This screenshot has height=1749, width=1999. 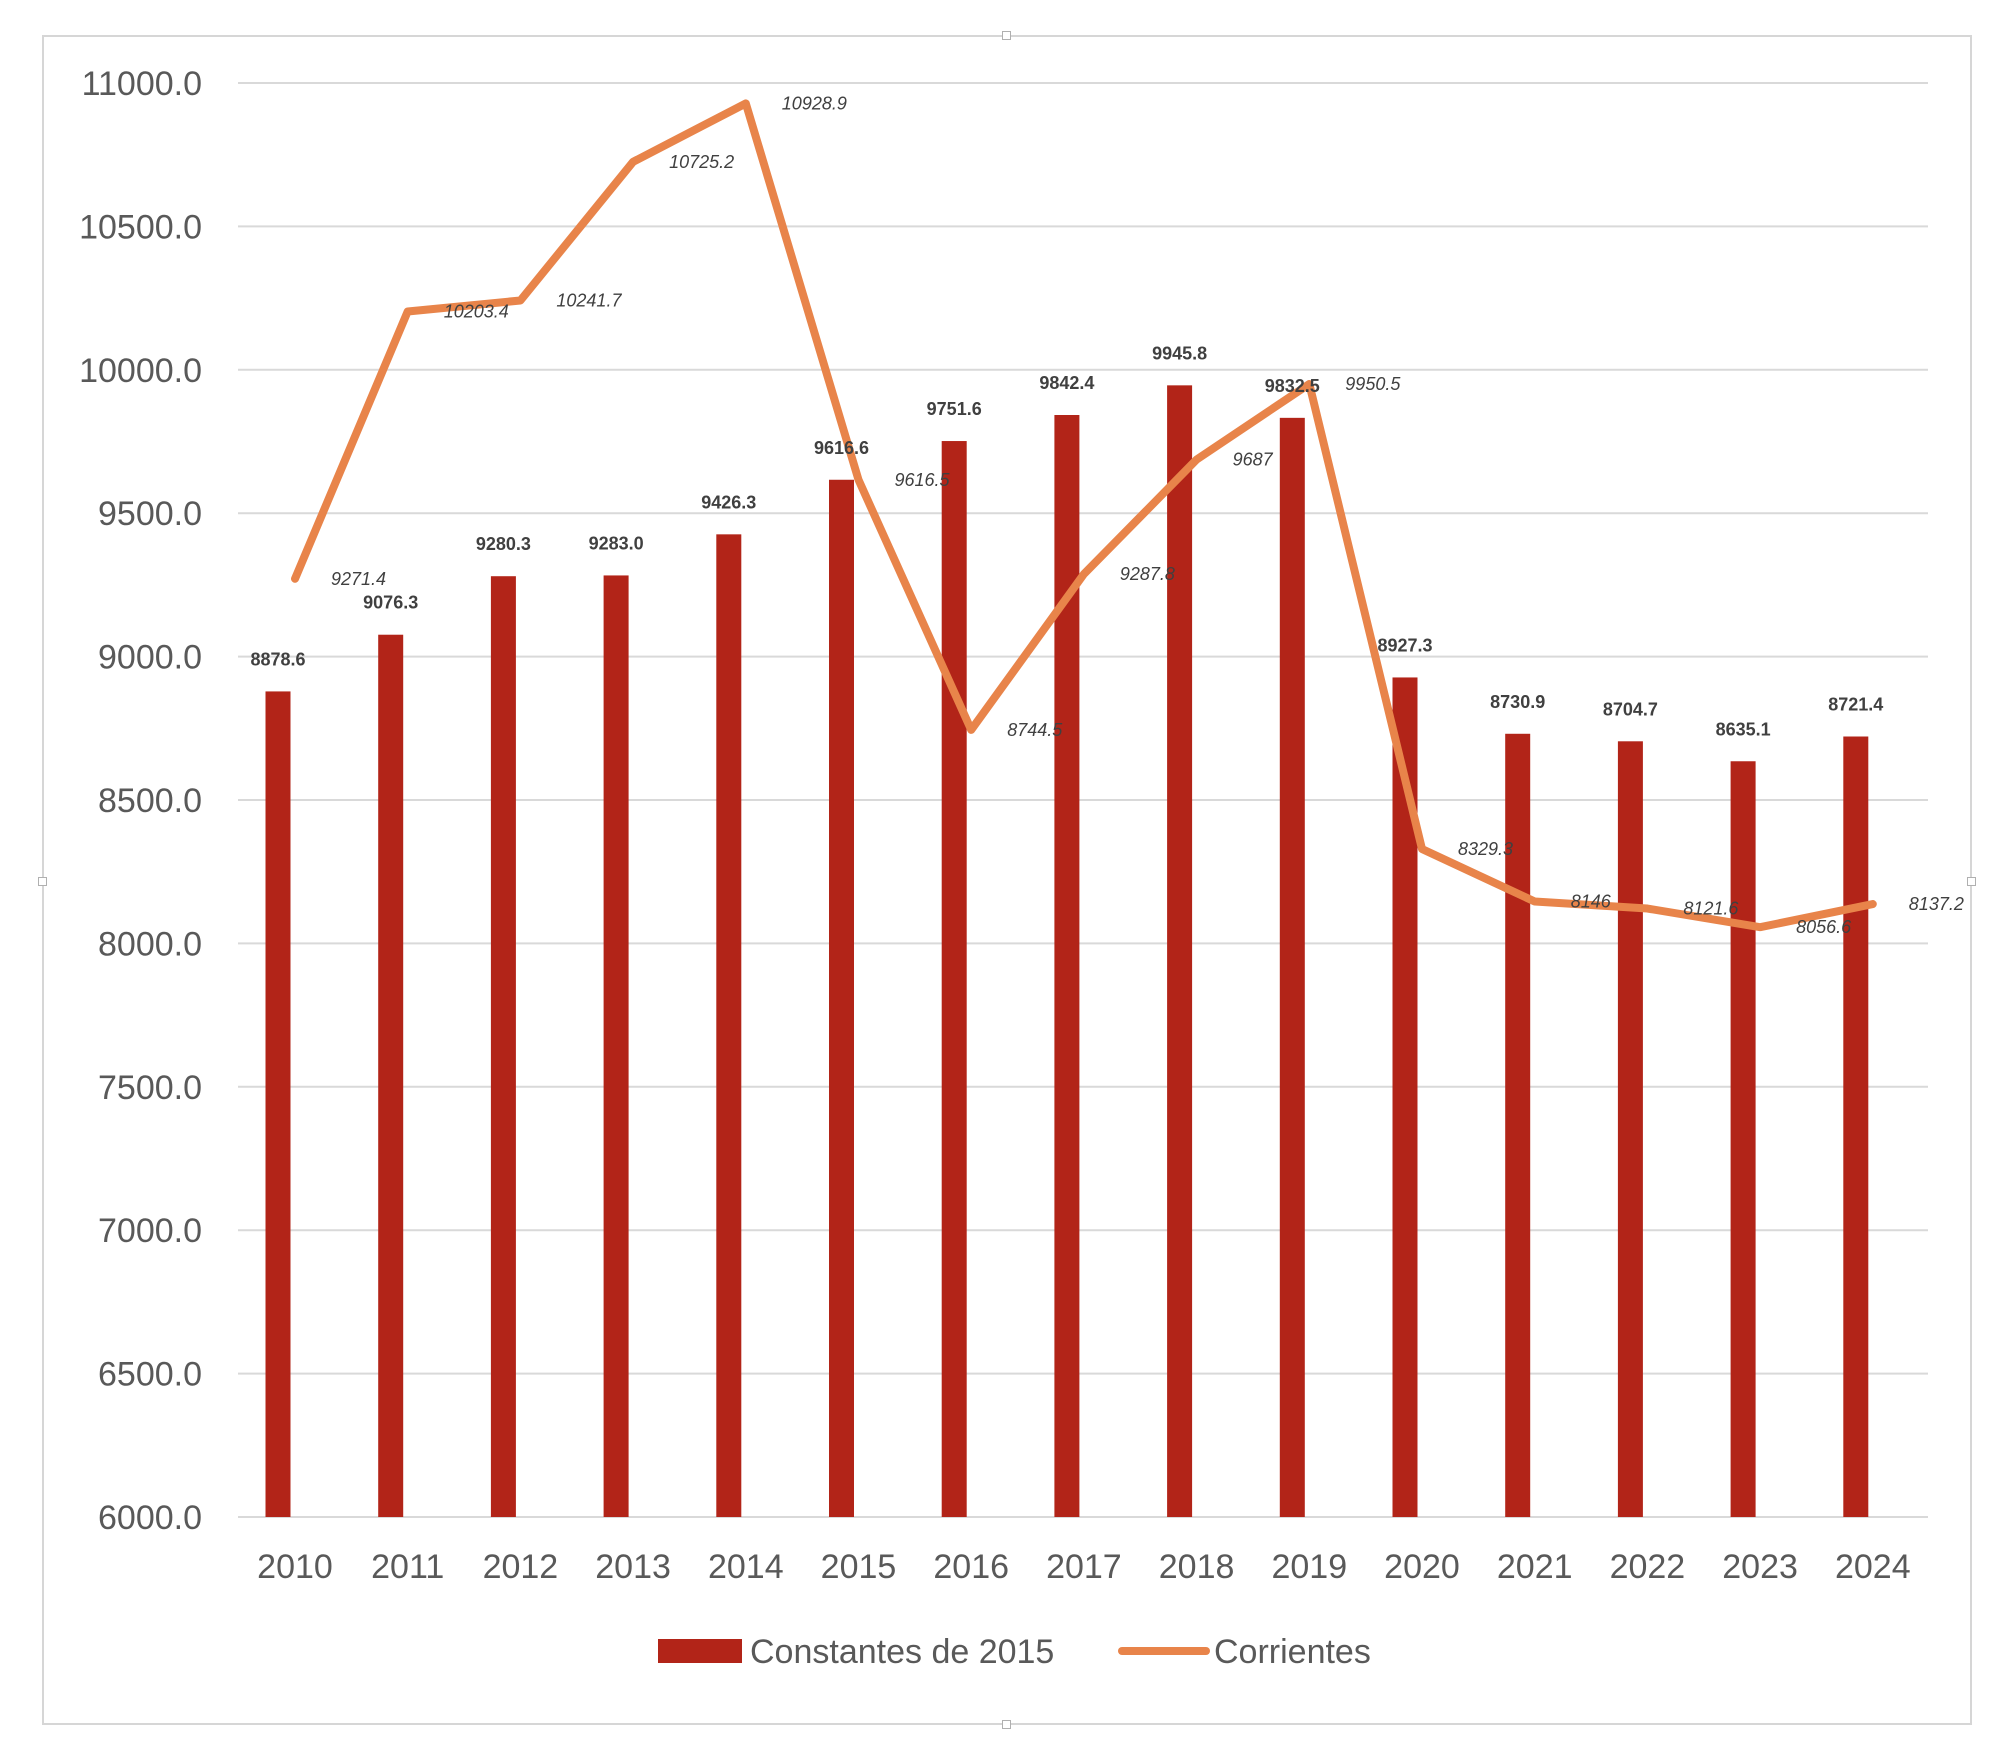 What do you see at coordinates (140, 371) in the screenshot?
I see `y-tick-label: 10000.0` at bounding box center [140, 371].